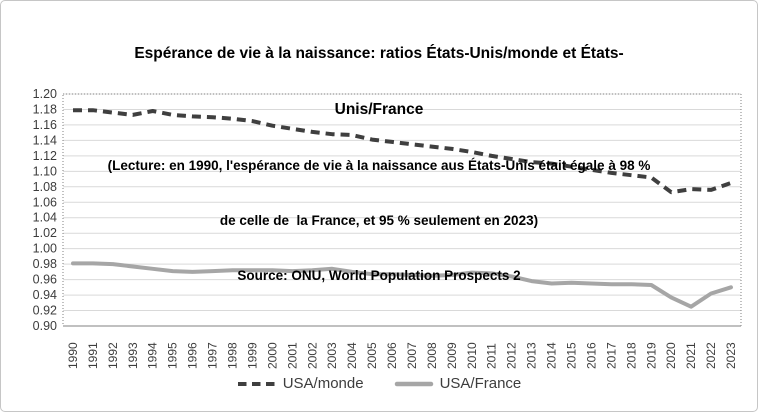 The image size is (758, 413). What do you see at coordinates (45, 280) in the screenshot?
I see `y-tick-label: 0.96` at bounding box center [45, 280].